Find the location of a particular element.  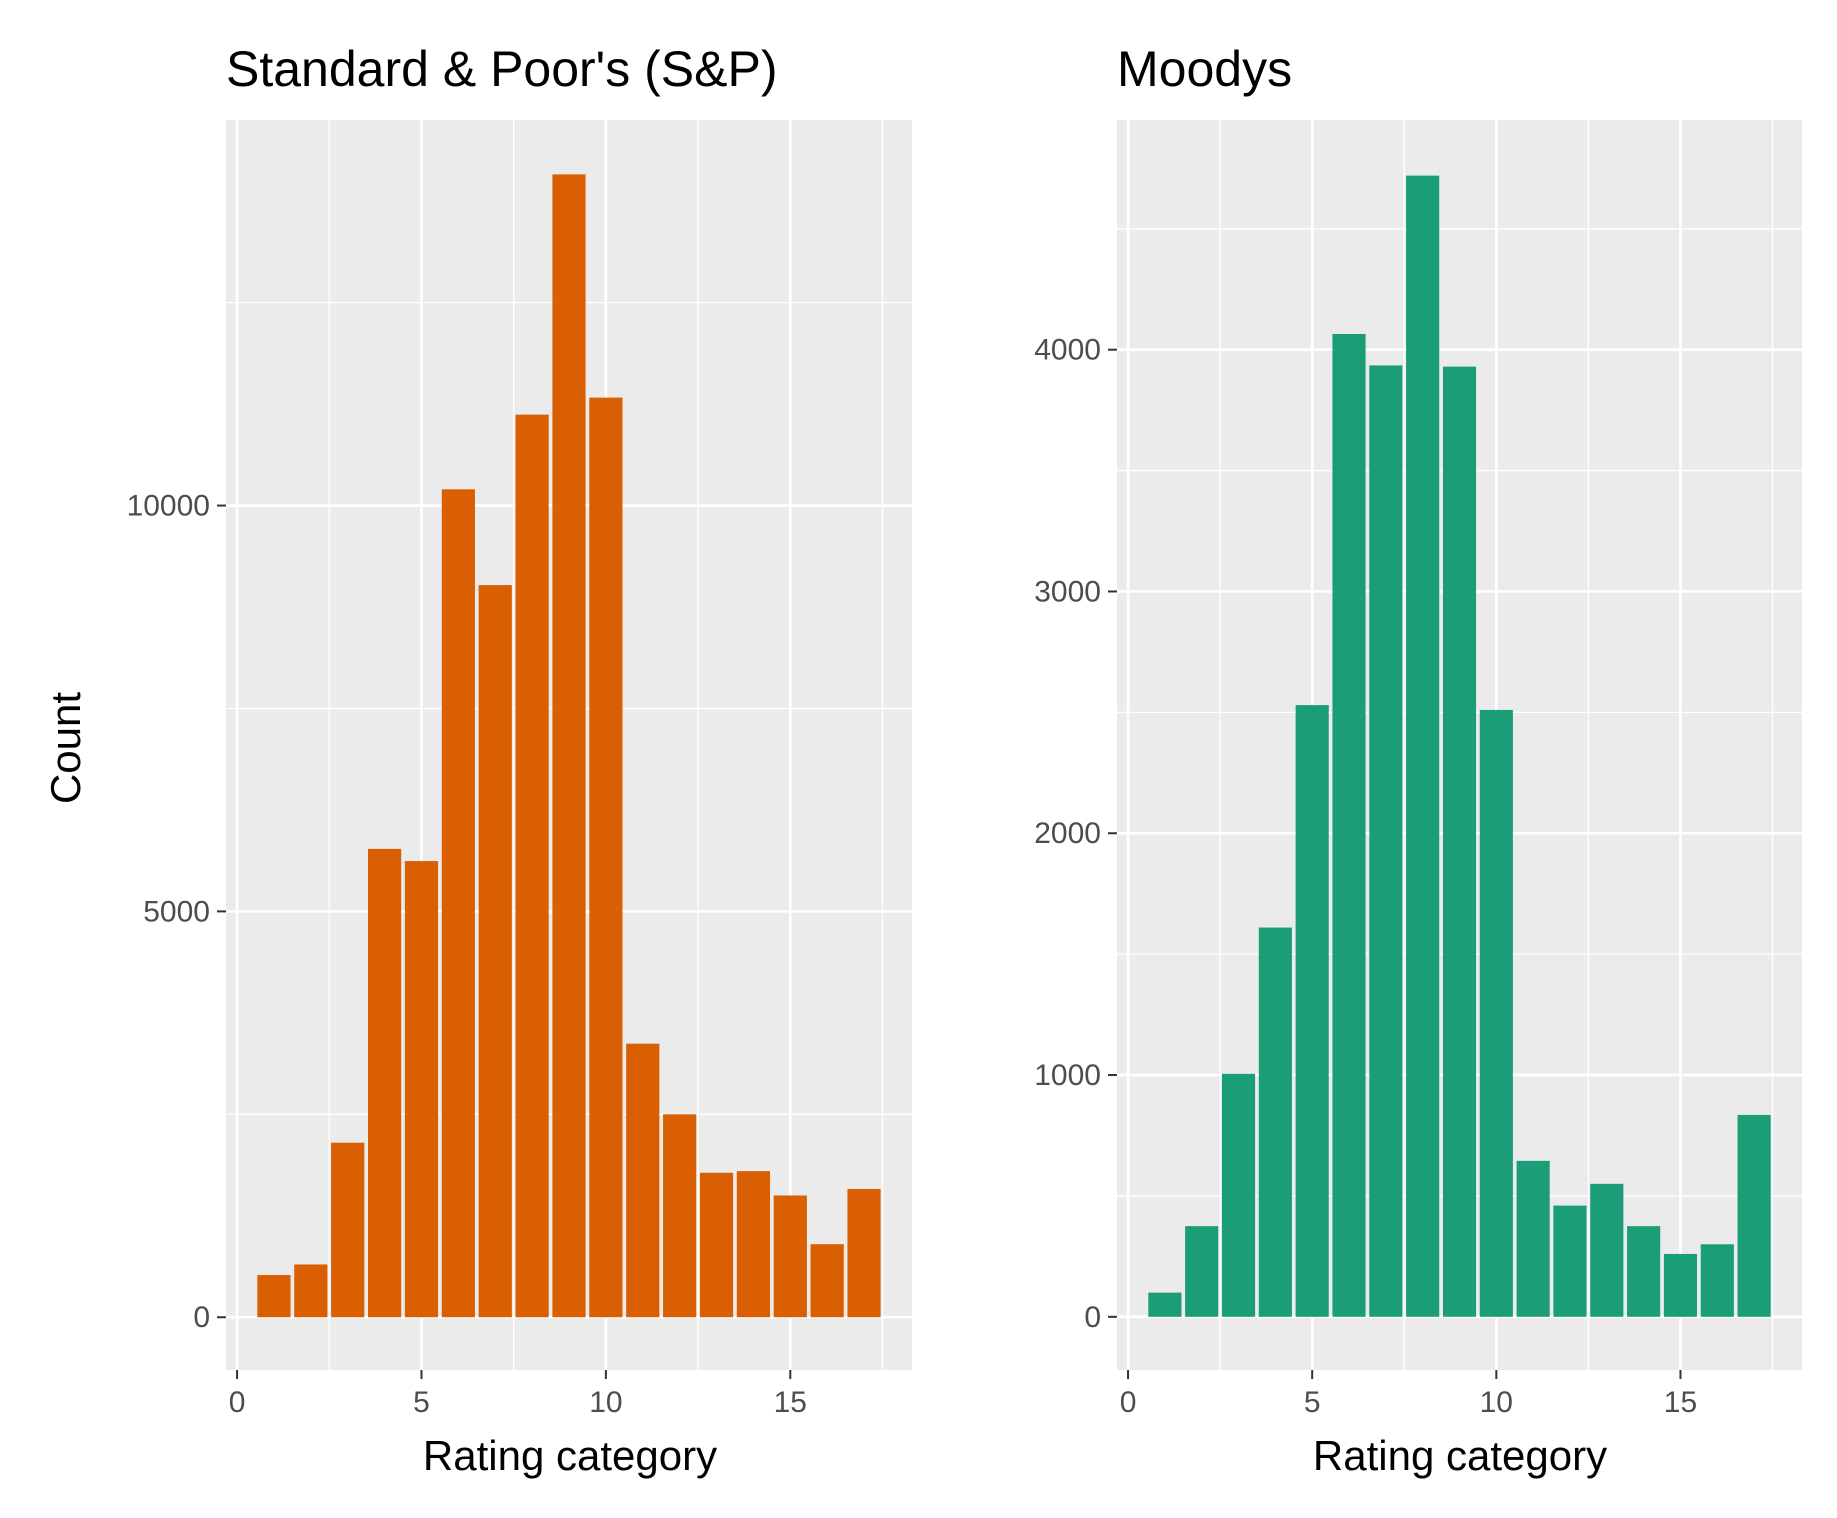

sp-y-axis-label: Count is located at coordinates (65, 748).